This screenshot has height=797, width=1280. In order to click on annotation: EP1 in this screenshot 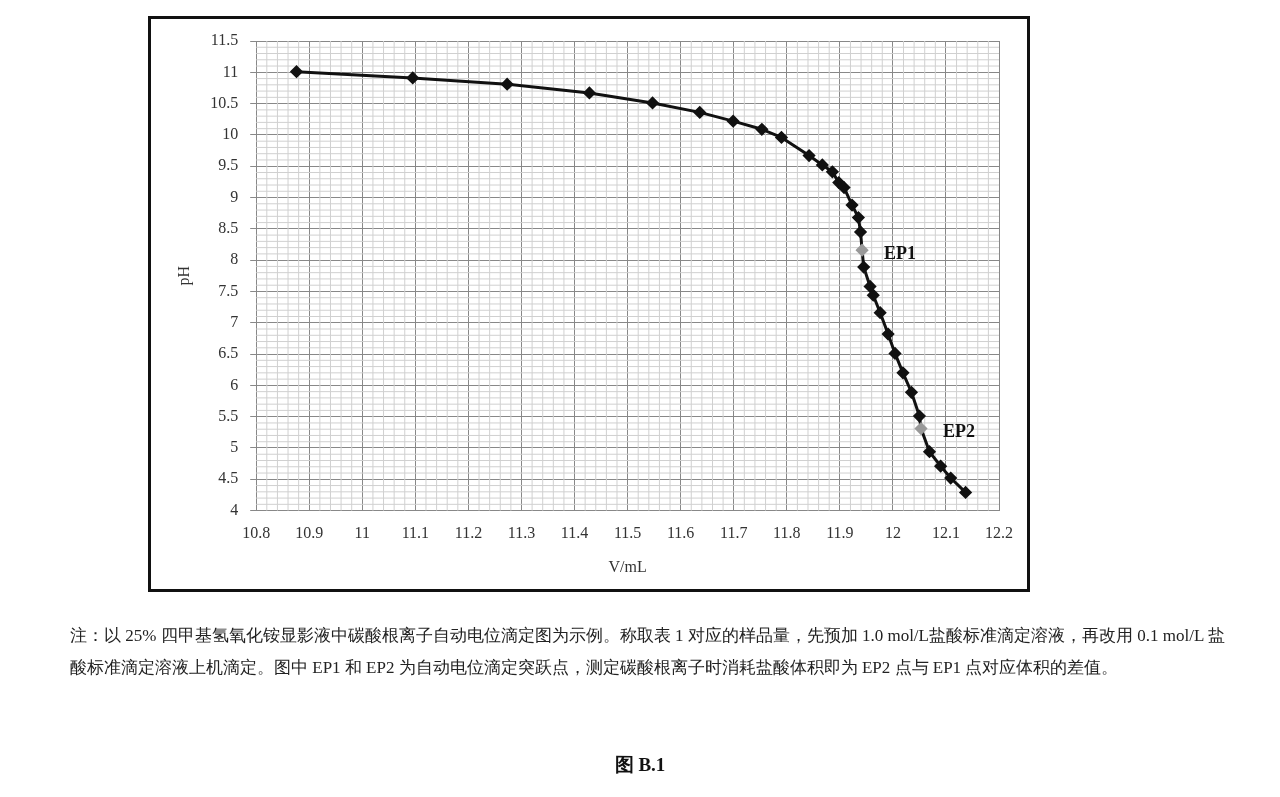, I will do `click(900, 252)`.